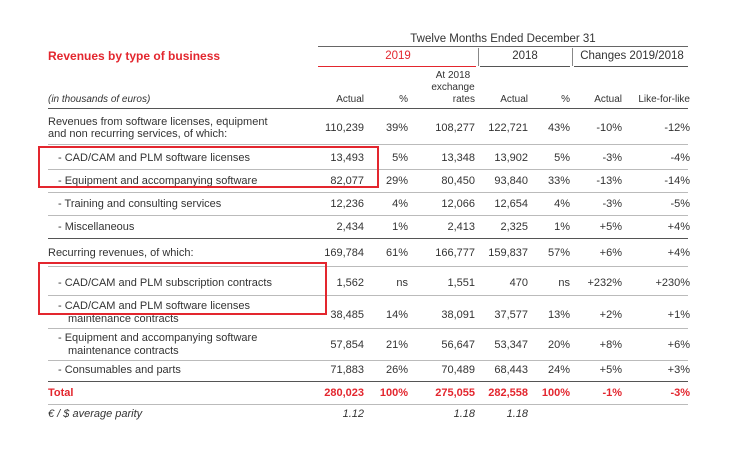  Describe the element at coordinates (517, 414) in the screenshot. I see `parity-2018: 1.18` at that location.